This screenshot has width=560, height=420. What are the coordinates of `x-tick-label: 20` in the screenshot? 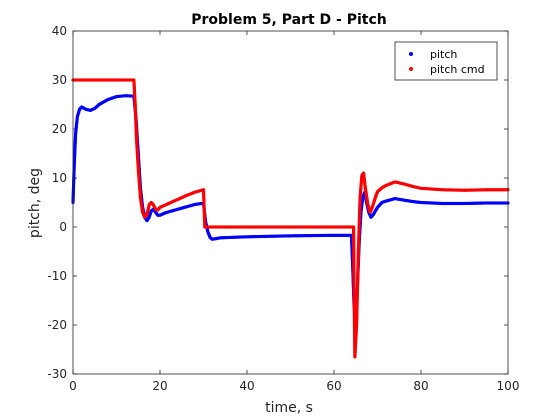 It's located at (159, 386).